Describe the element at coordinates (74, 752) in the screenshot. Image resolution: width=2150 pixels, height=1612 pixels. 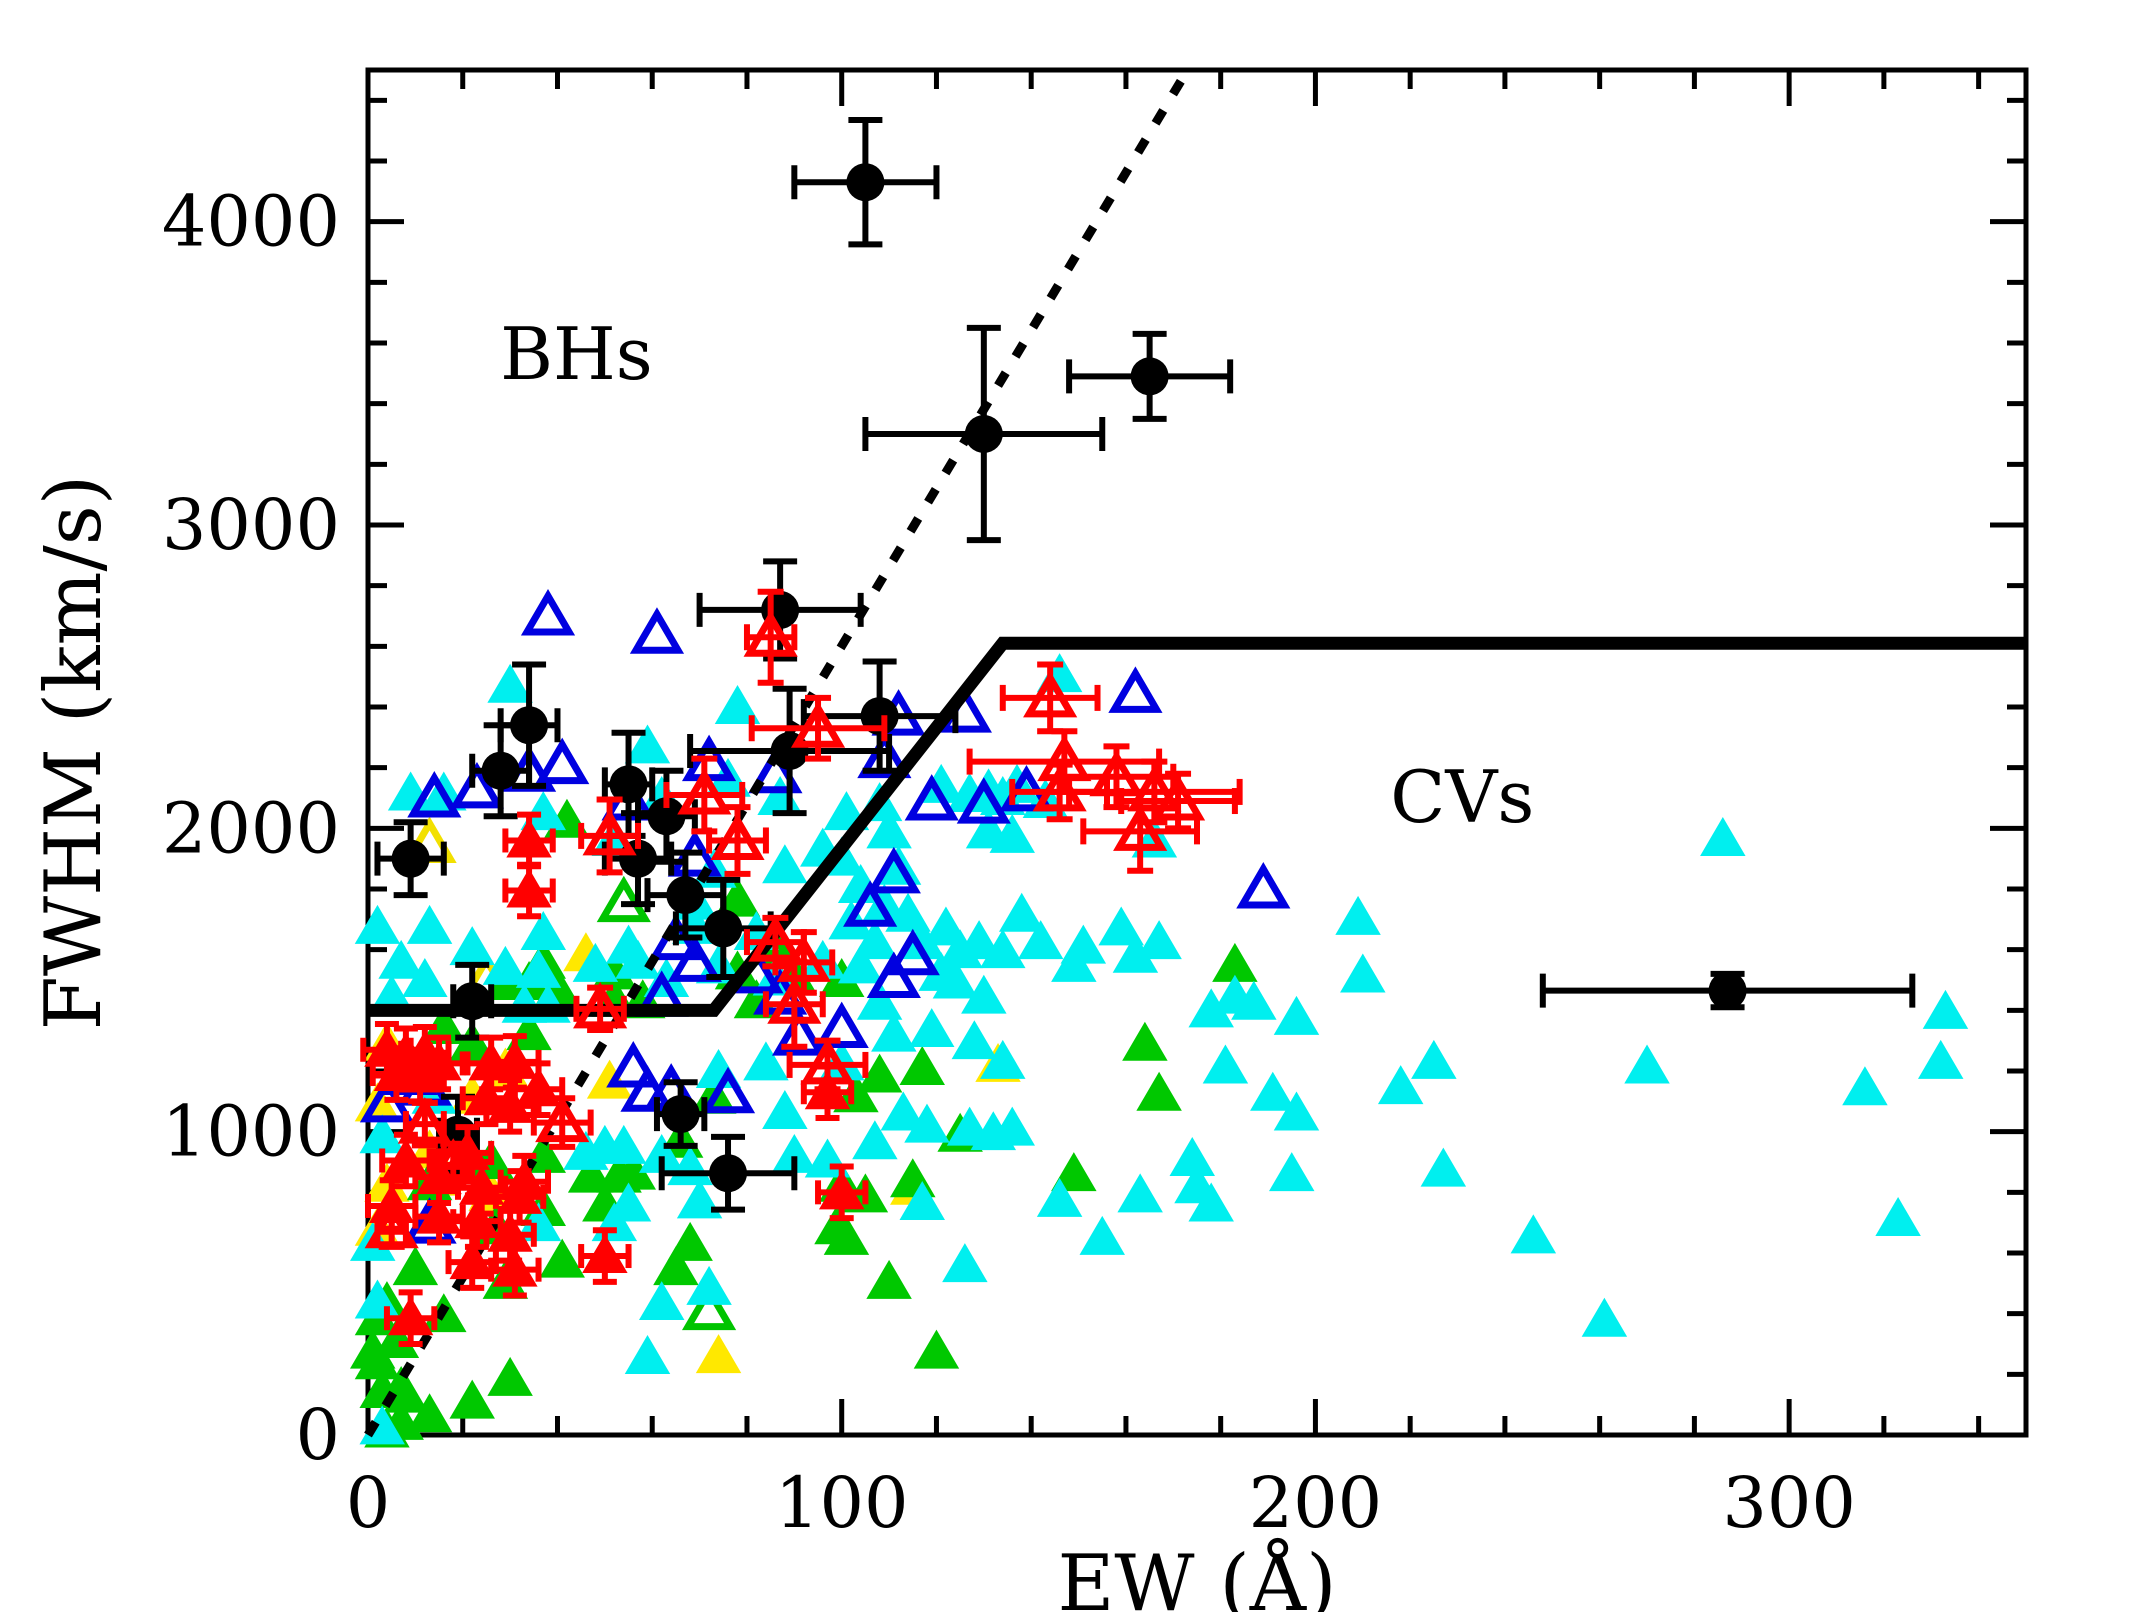
I see `y-axis-title: FWHM (km/s)` at that location.